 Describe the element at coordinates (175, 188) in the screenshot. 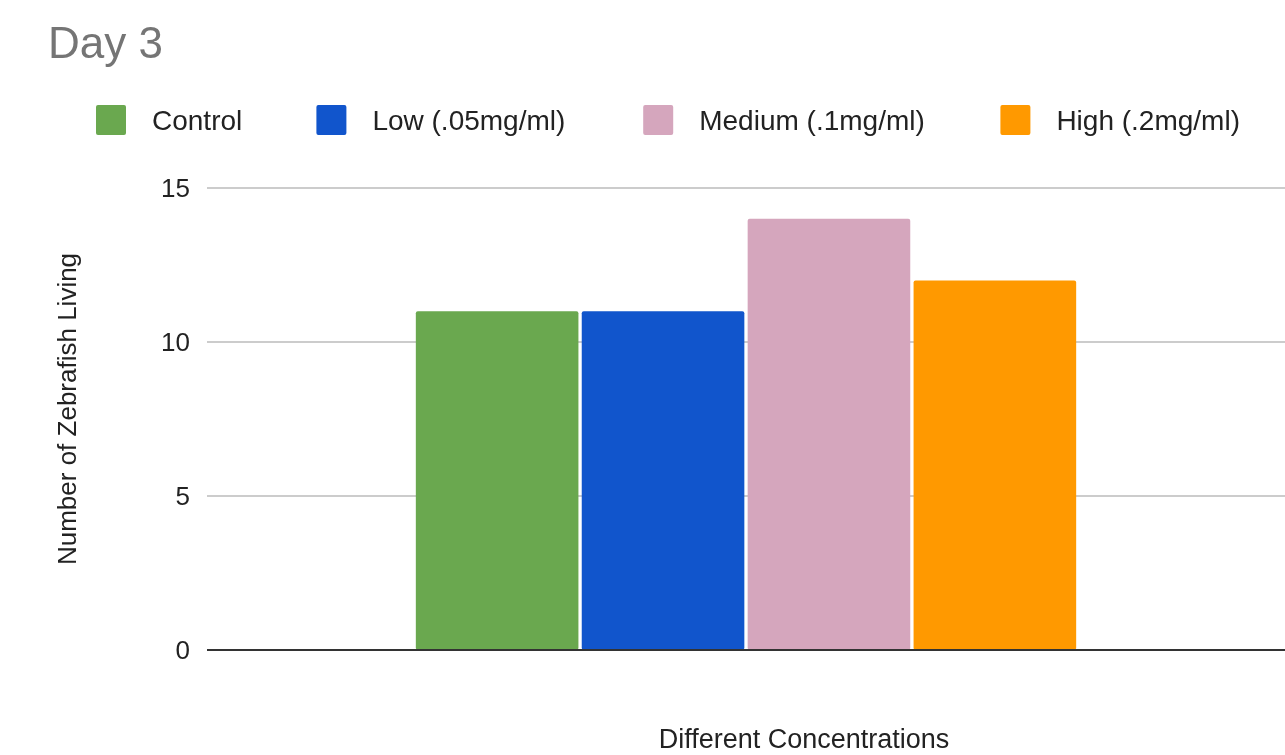

I see `y-tick-label: 15` at that location.